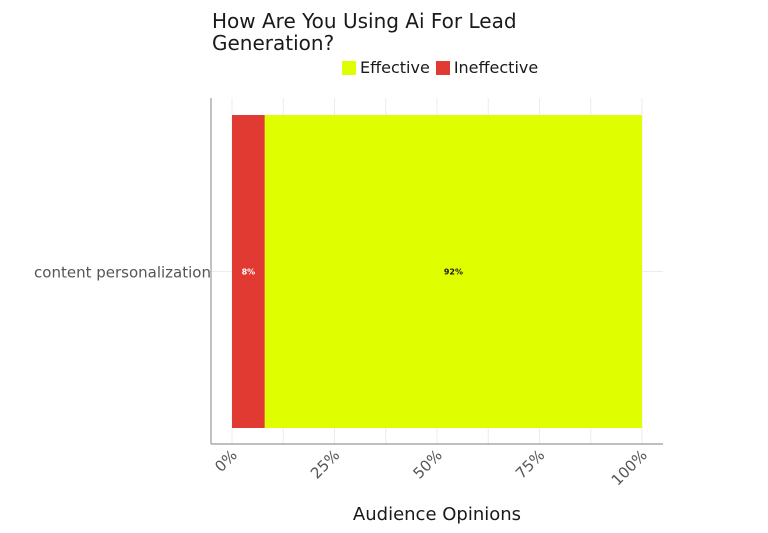 This screenshot has height=533, width=768. What do you see at coordinates (122, 273) in the screenshot?
I see `category-label: content personalization` at bounding box center [122, 273].